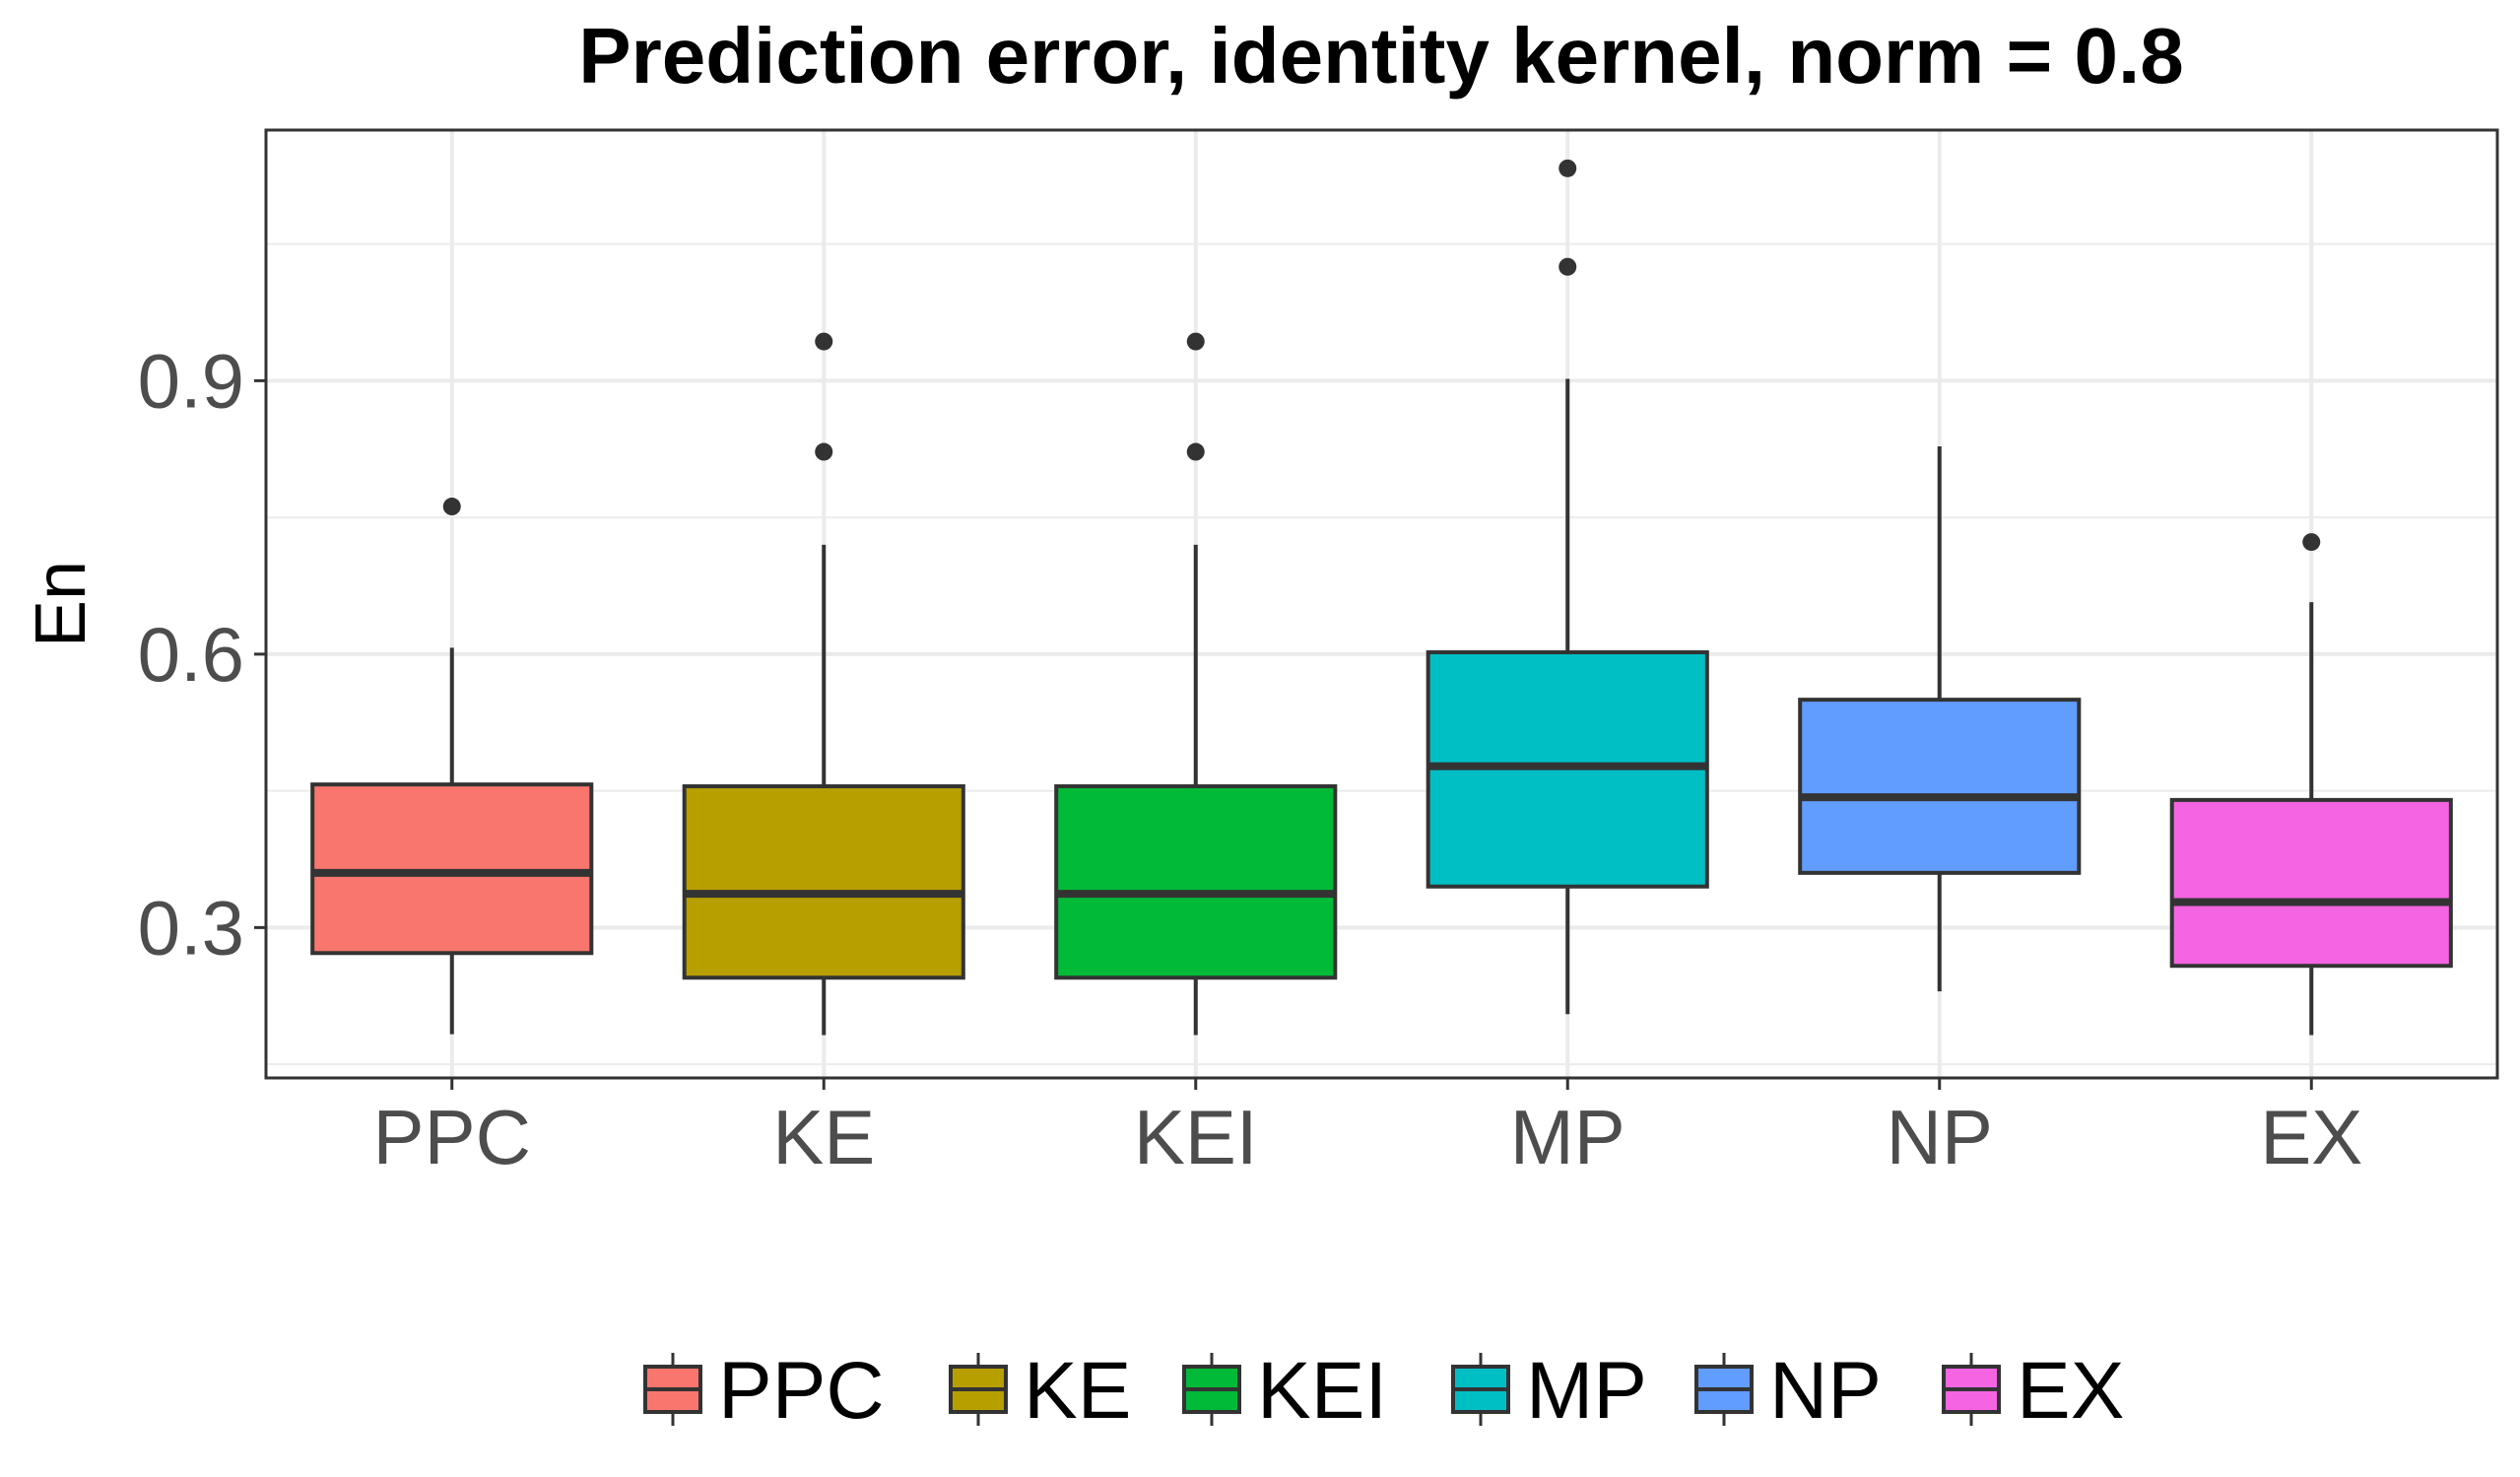 The width and height of the screenshot is (2520, 1477). What do you see at coordinates (2070, 1391) in the screenshot?
I see `legend-label: EX` at bounding box center [2070, 1391].